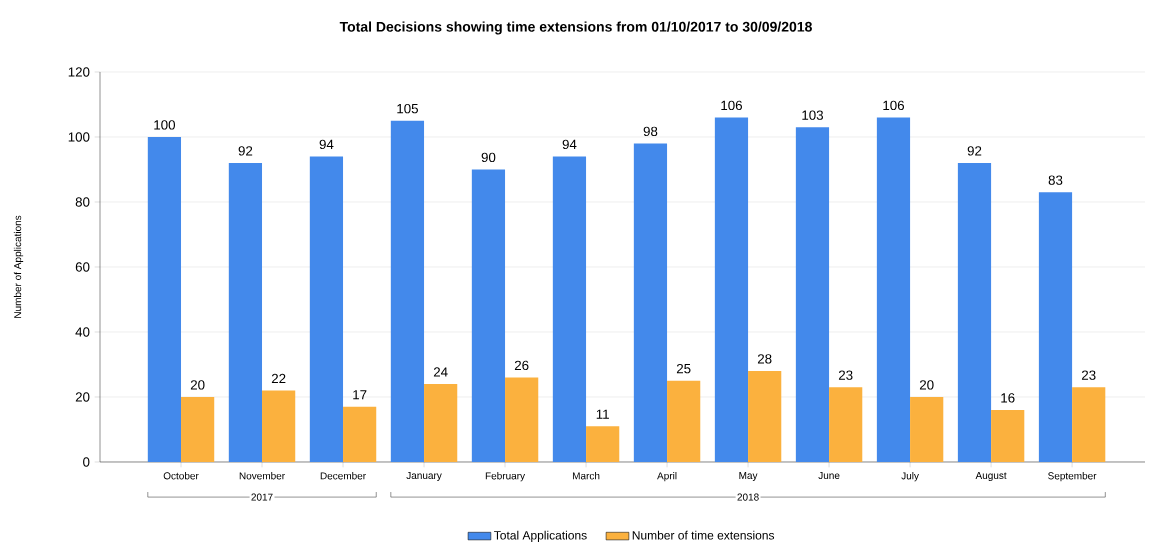 This screenshot has width=1149, height=552. I want to click on data-label: 100, so click(165, 125).